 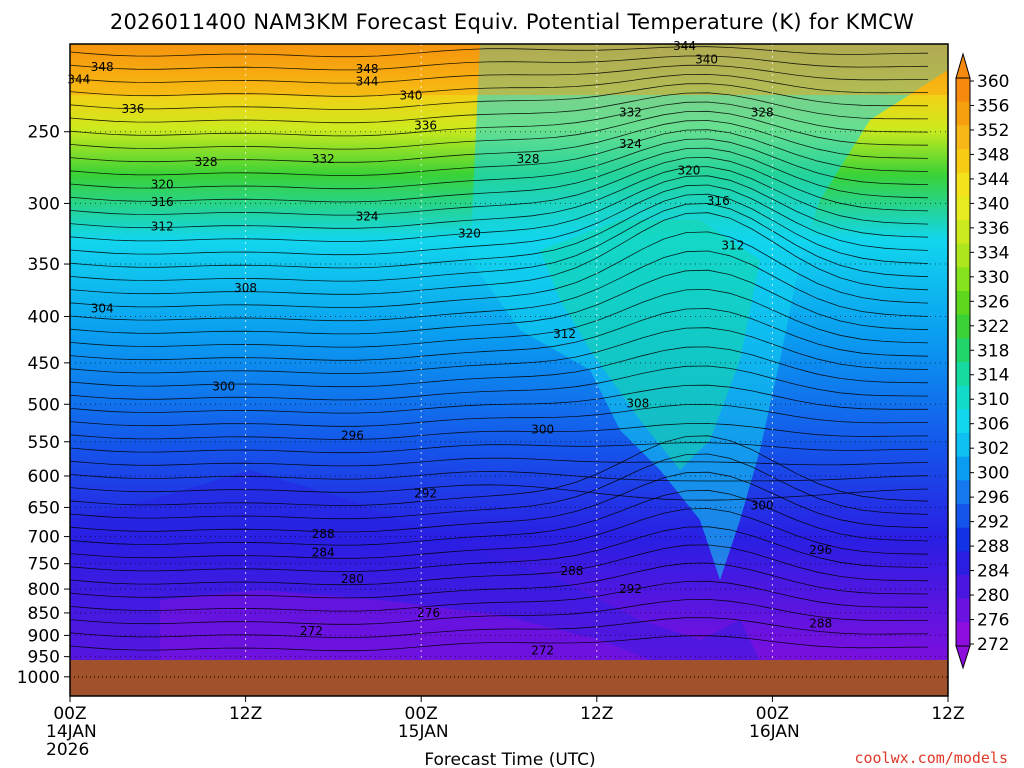 I want to click on x-axis-label: Forecast Time (UTC), so click(x=509, y=759).